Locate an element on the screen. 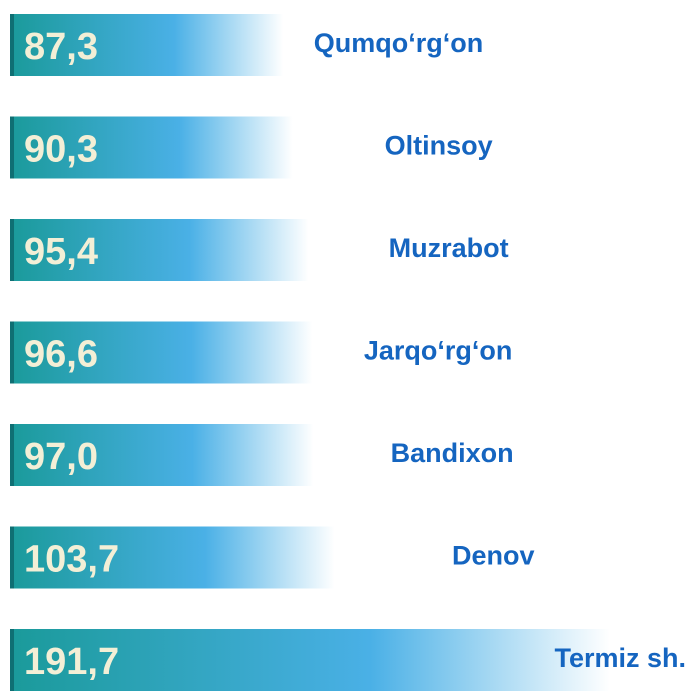 This screenshot has height=695, width=691. category-label: Muzrabot is located at coordinates (449, 248).